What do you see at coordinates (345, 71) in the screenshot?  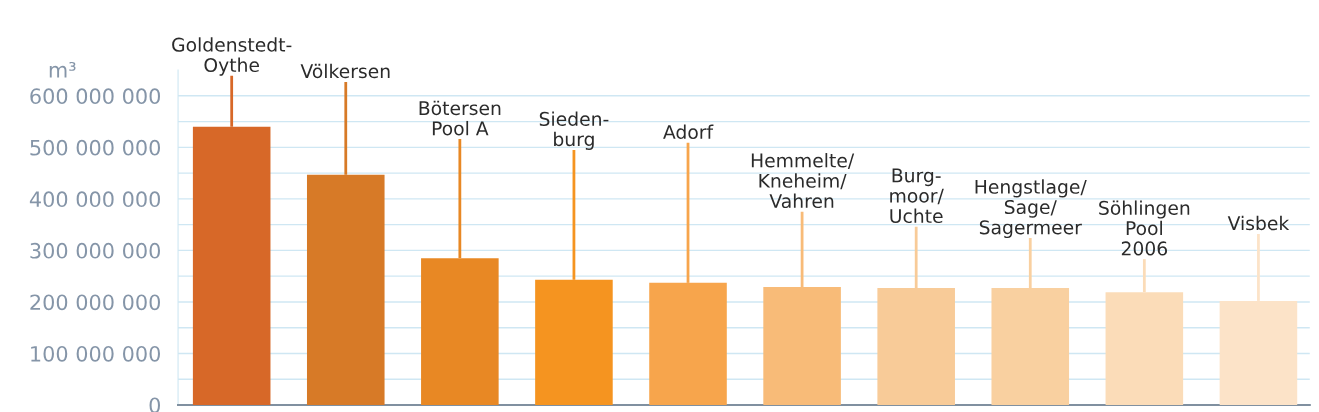 I see `x-tick-label: Völkersen` at bounding box center [345, 71].